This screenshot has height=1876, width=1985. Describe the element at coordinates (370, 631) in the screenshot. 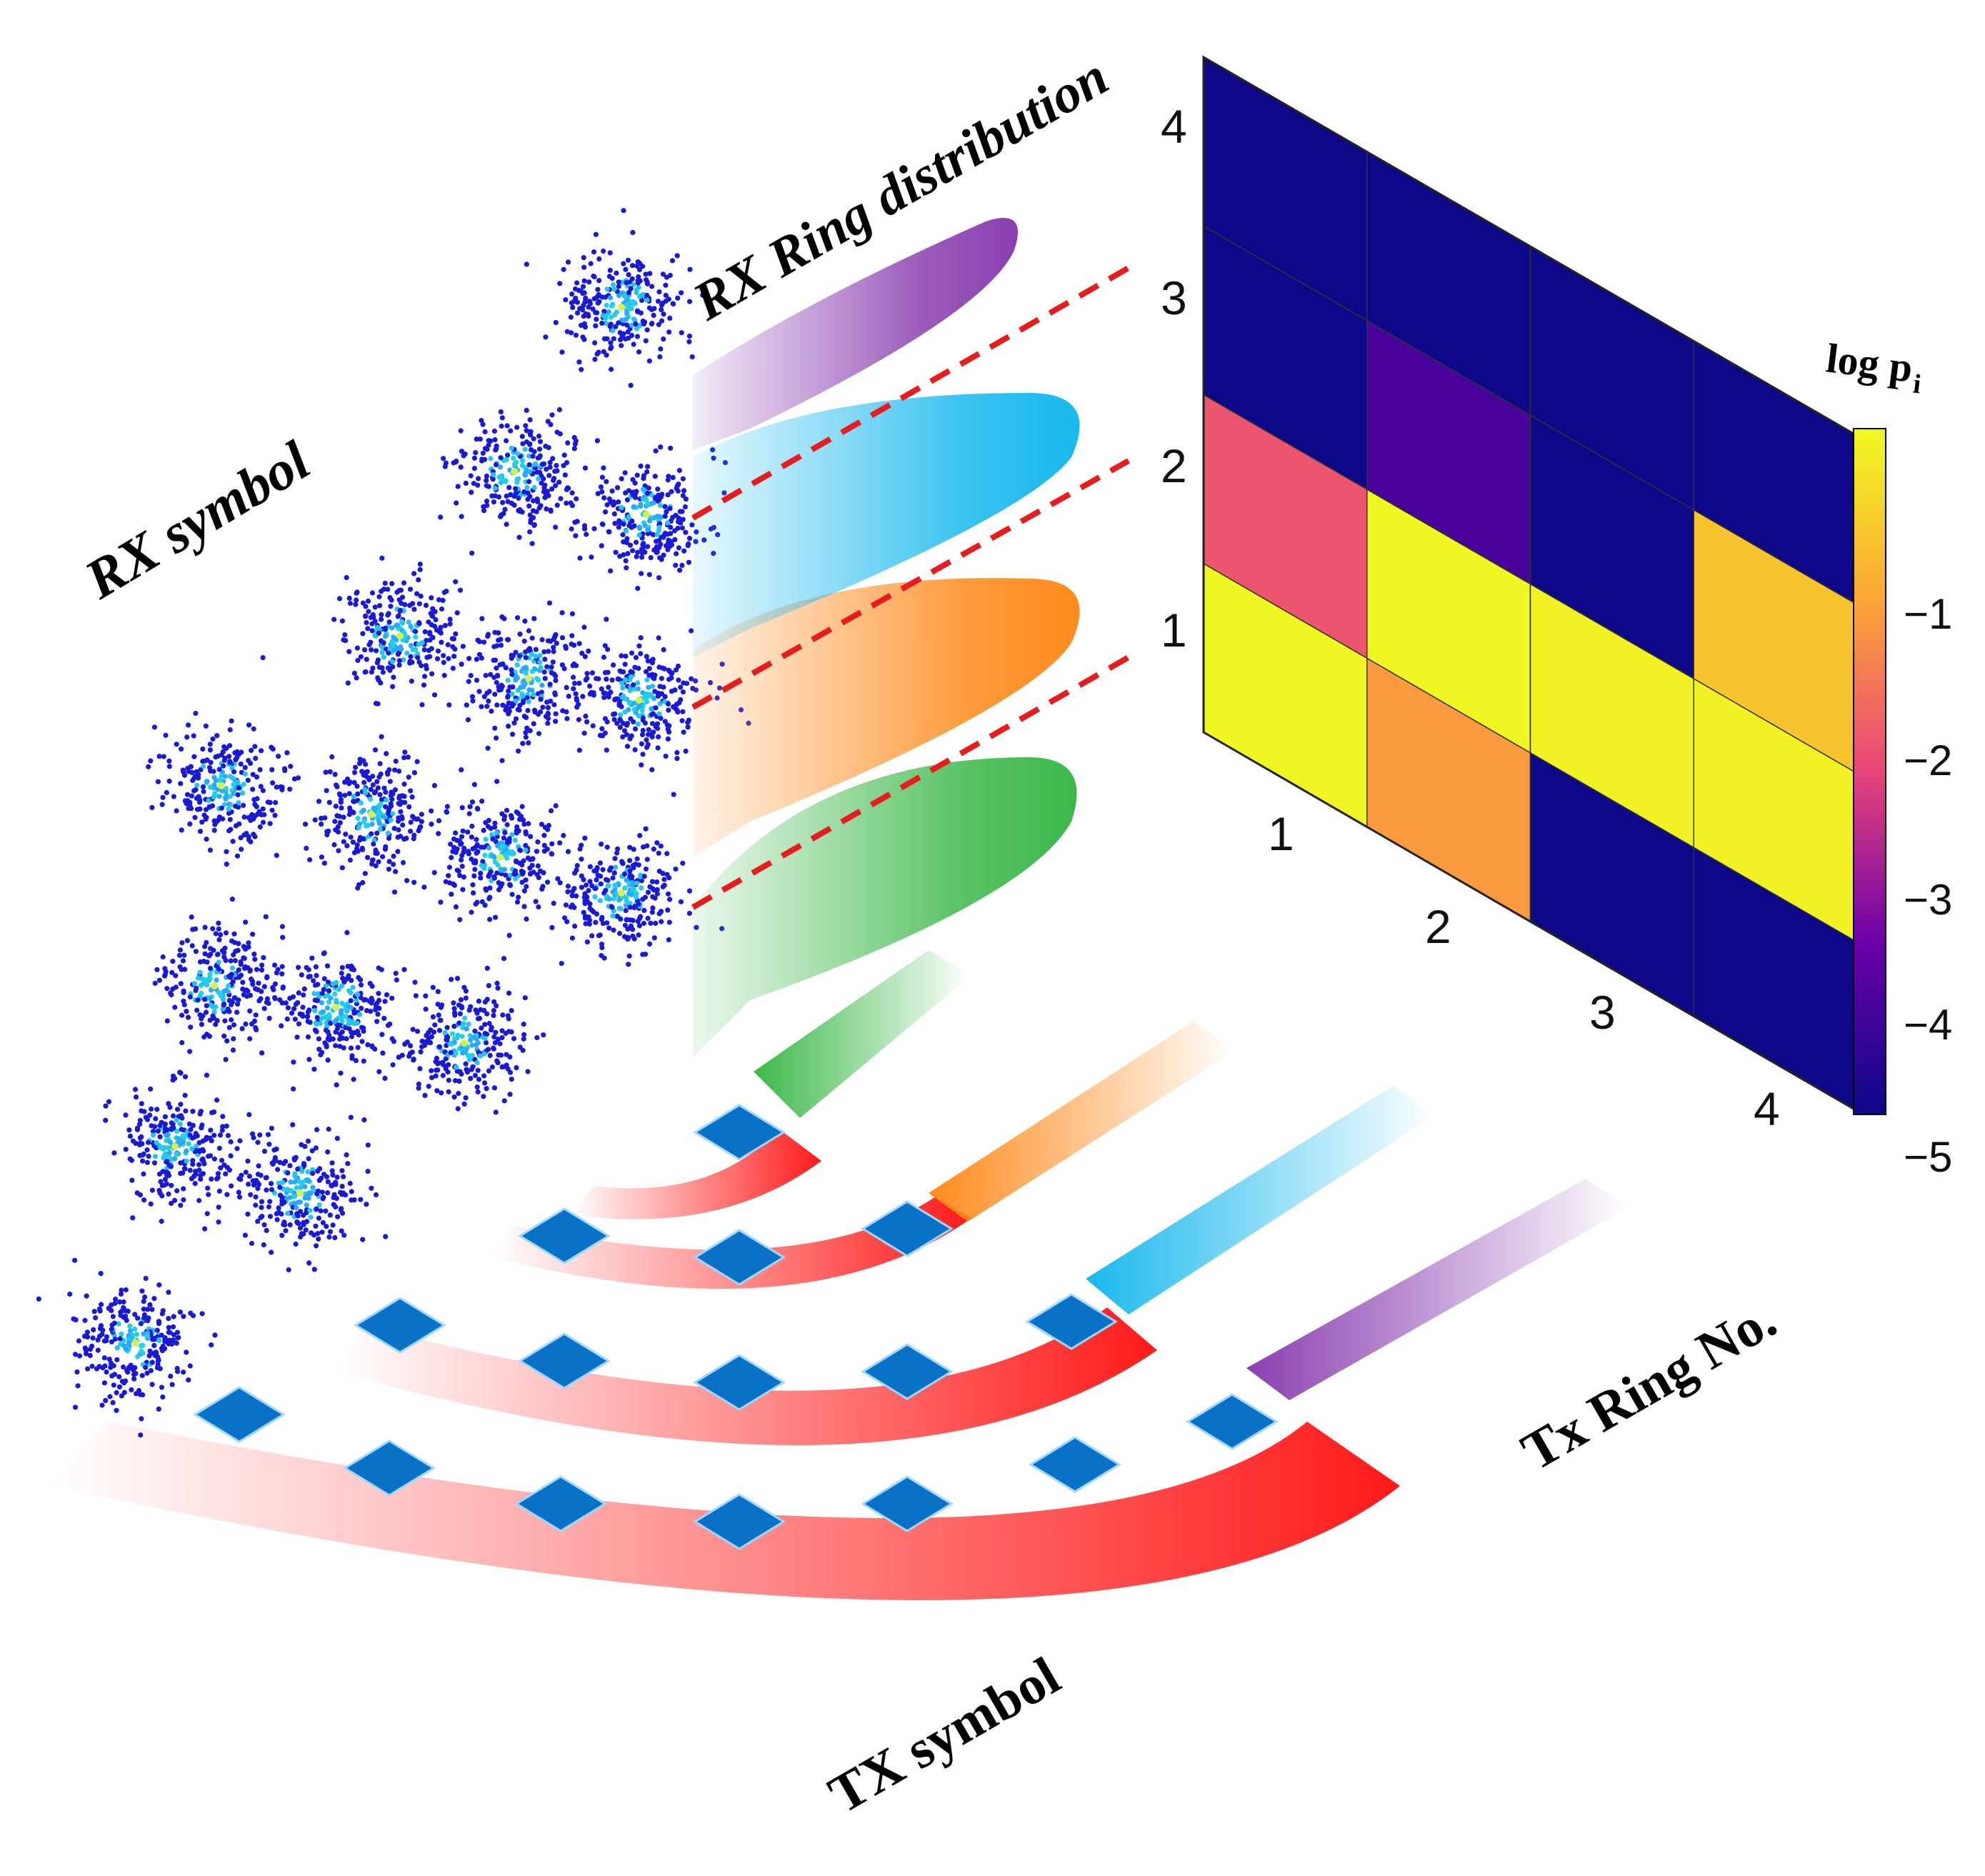

I see `rx-symbol-cluster` at that location.